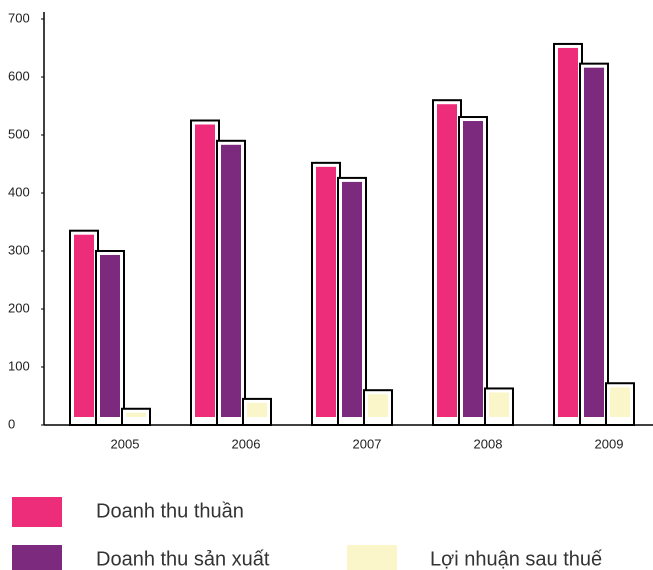 Image resolution: width=653 pixels, height=570 pixels. Describe the element at coordinates (19, 191) in the screenshot. I see `y-tick-label: 400` at that location.